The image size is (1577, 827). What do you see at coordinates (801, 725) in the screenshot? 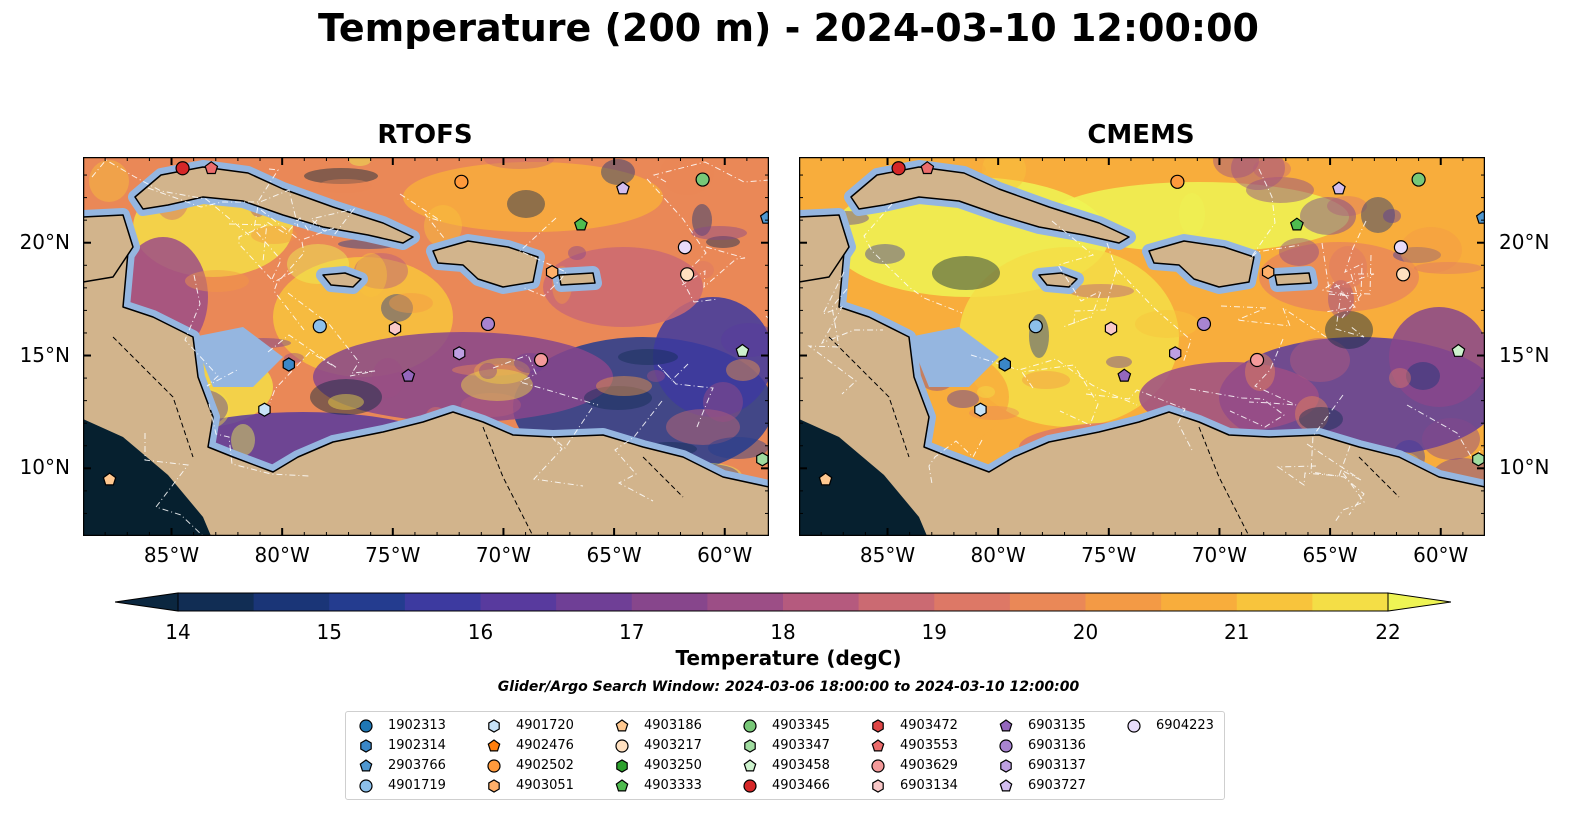
I see `legend-label: 4903345` at bounding box center [801, 725].